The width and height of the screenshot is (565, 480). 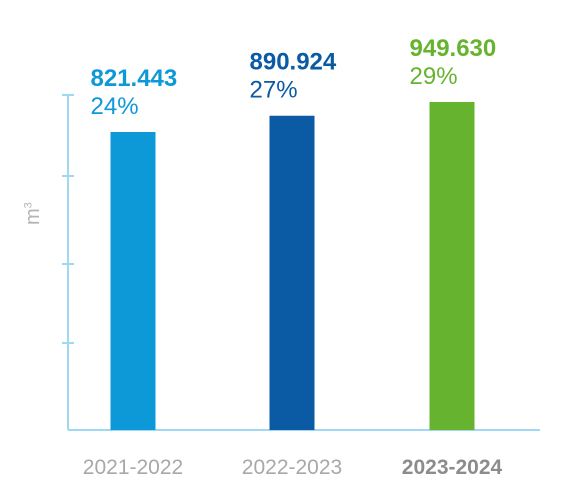 What do you see at coordinates (274, 90) in the screenshot?
I see `percent-label-2022-2023: 27%` at bounding box center [274, 90].